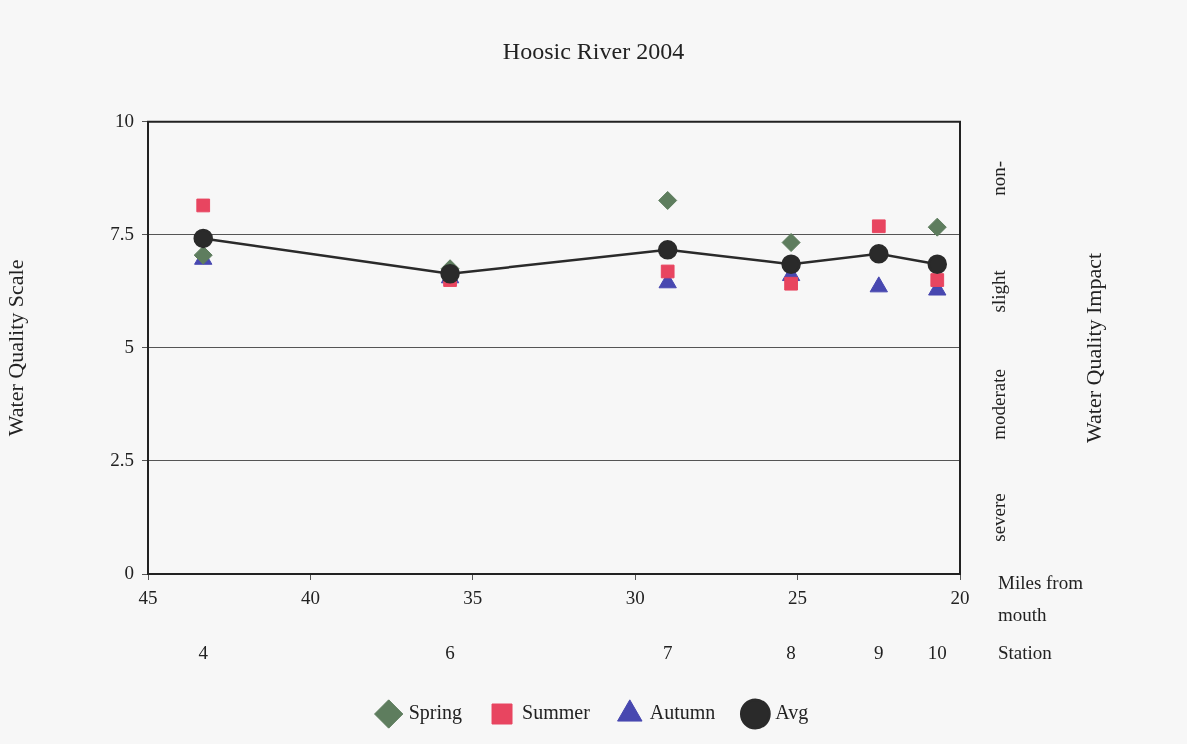  What do you see at coordinates (937, 652) in the screenshot?
I see `text: 10` at bounding box center [937, 652].